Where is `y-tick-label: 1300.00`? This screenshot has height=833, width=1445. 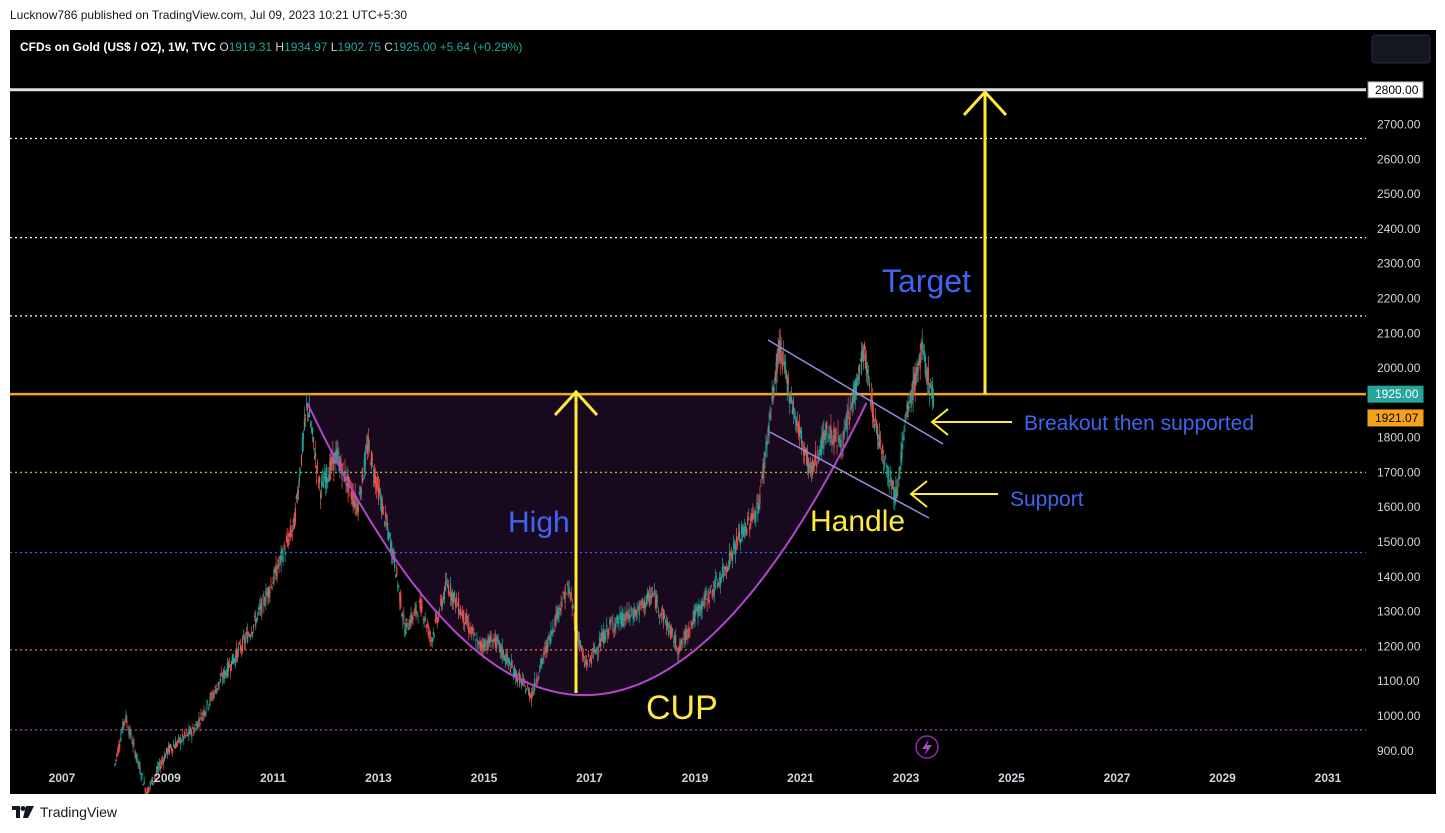 y-tick-label: 1300.00 is located at coordinates (1399, 612).